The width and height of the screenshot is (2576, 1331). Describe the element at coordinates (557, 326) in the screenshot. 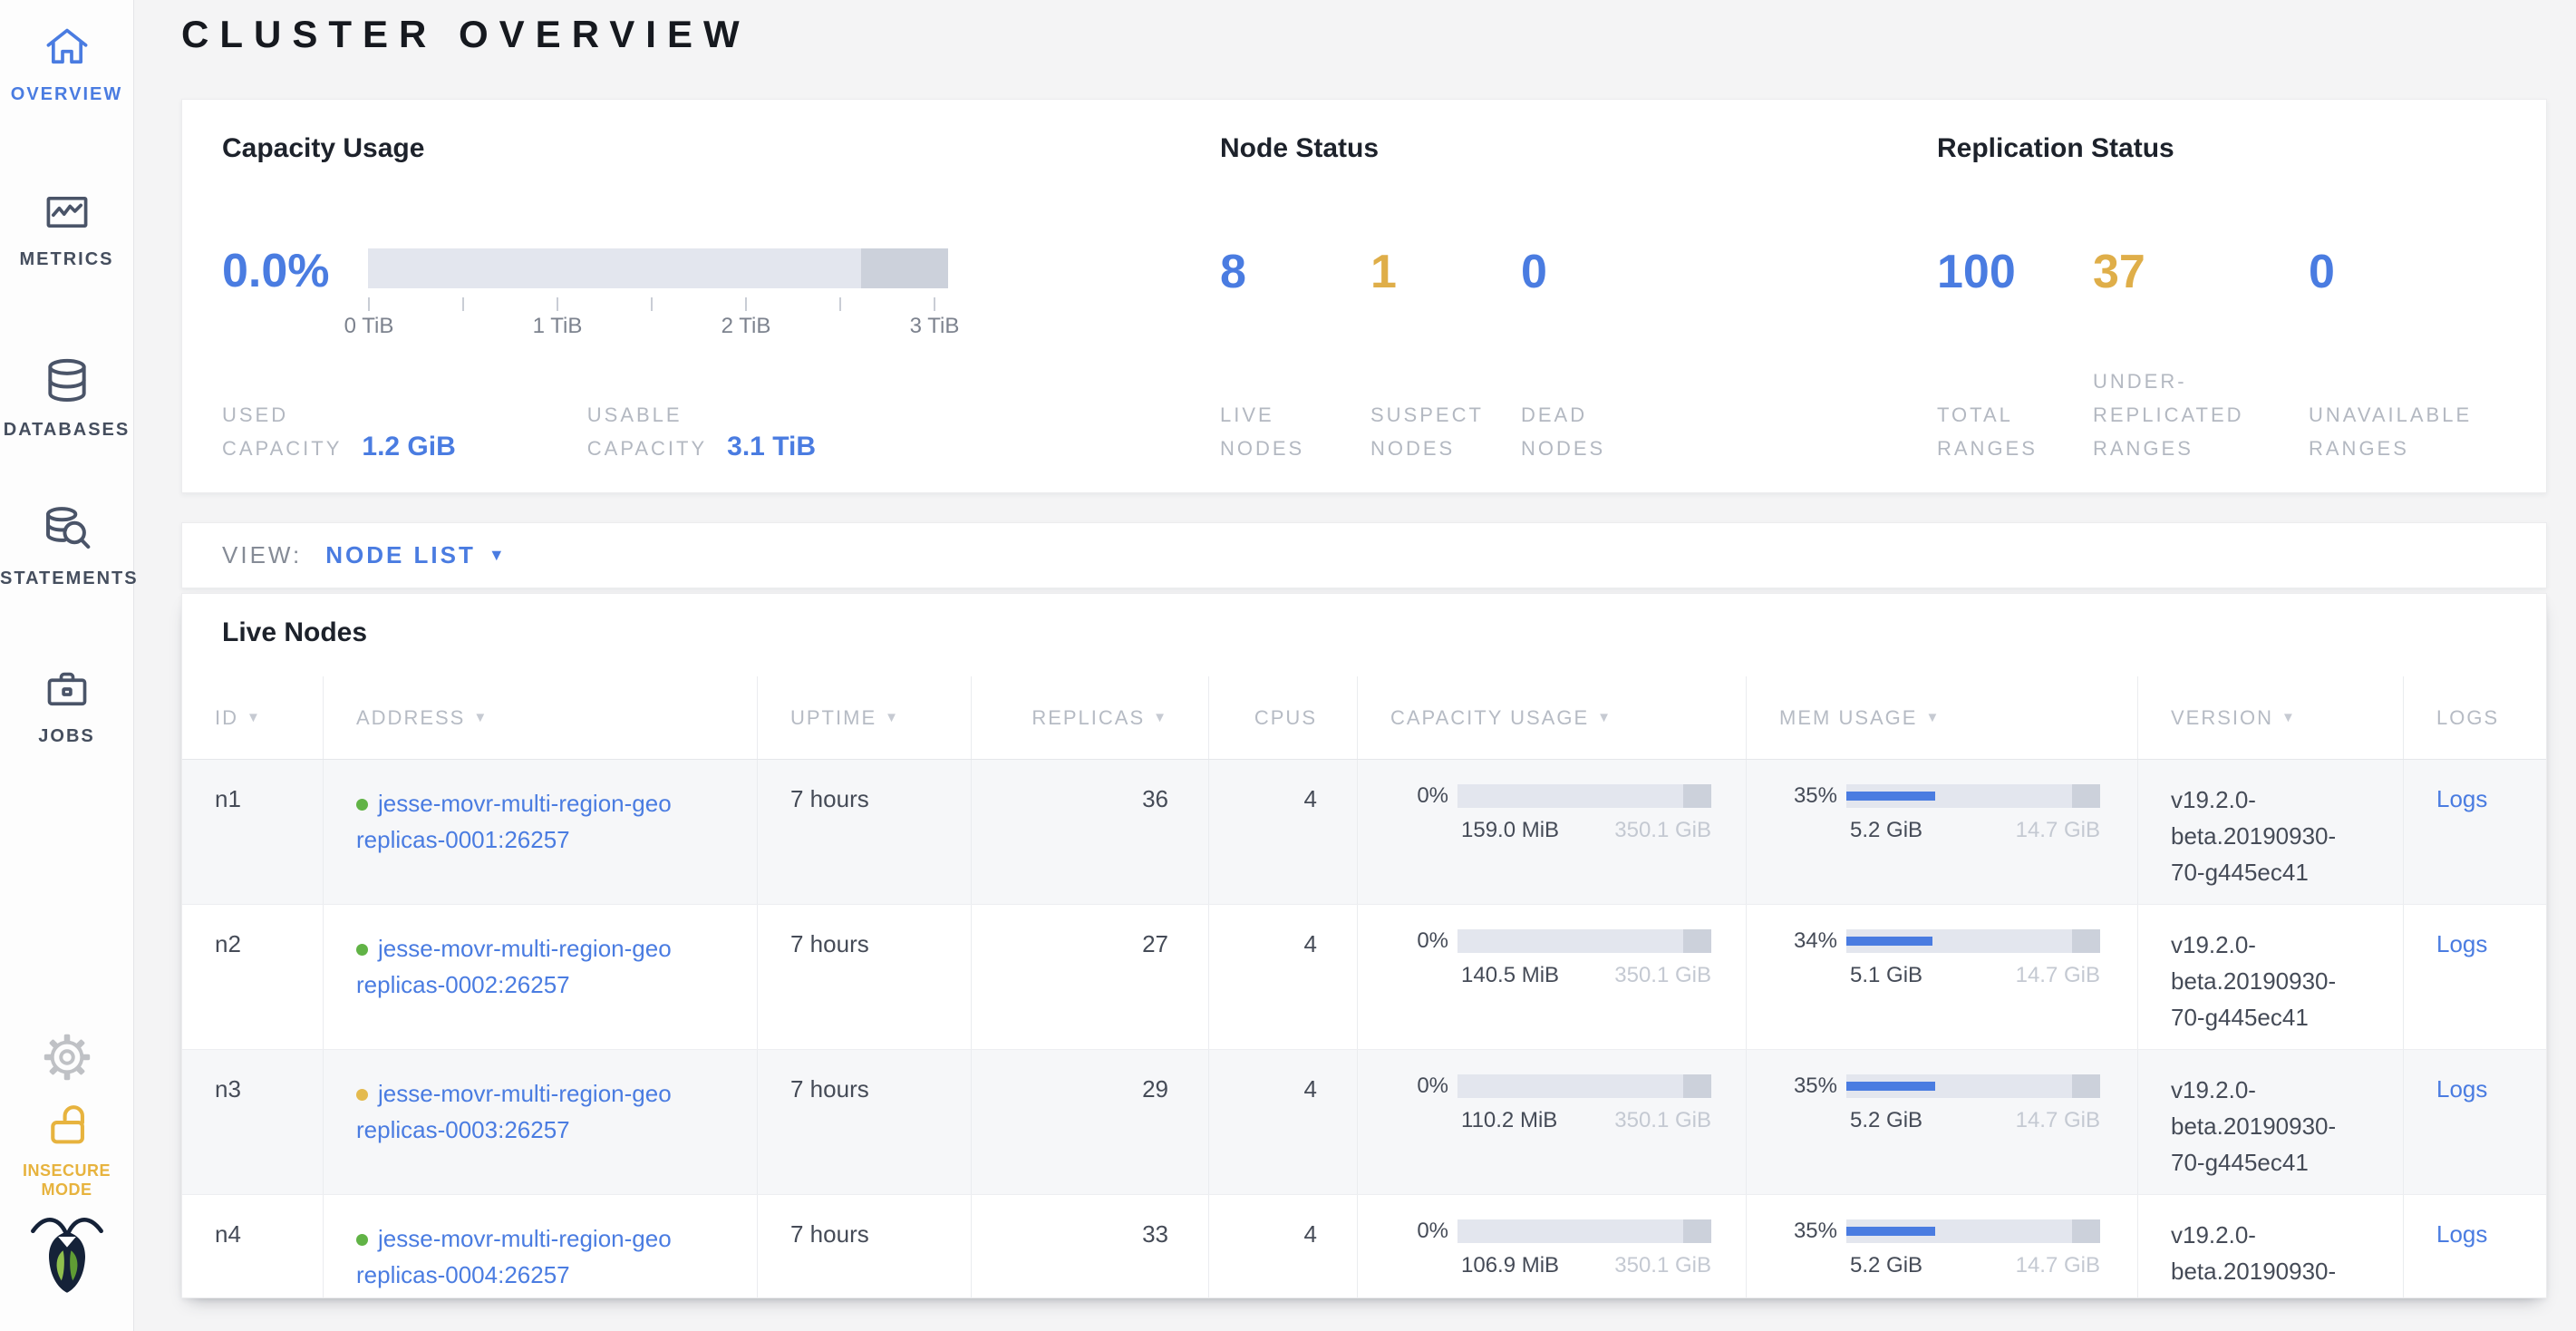

I see `axis-tick-label: 1 TiB` at that location.